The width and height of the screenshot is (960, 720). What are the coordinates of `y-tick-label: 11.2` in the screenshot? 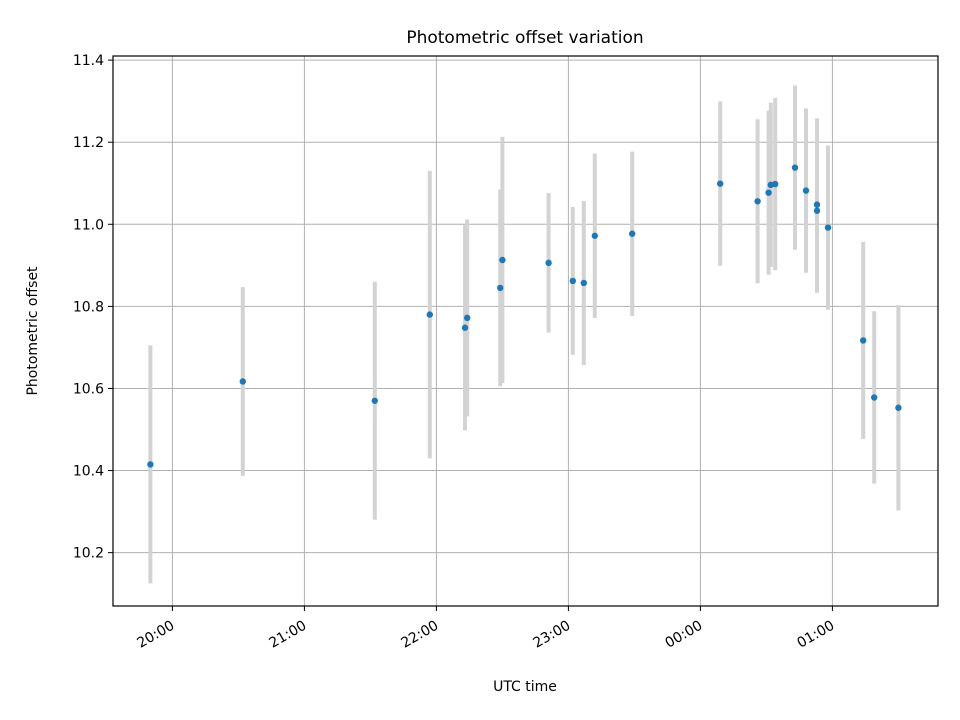 It's located at (88, 143).